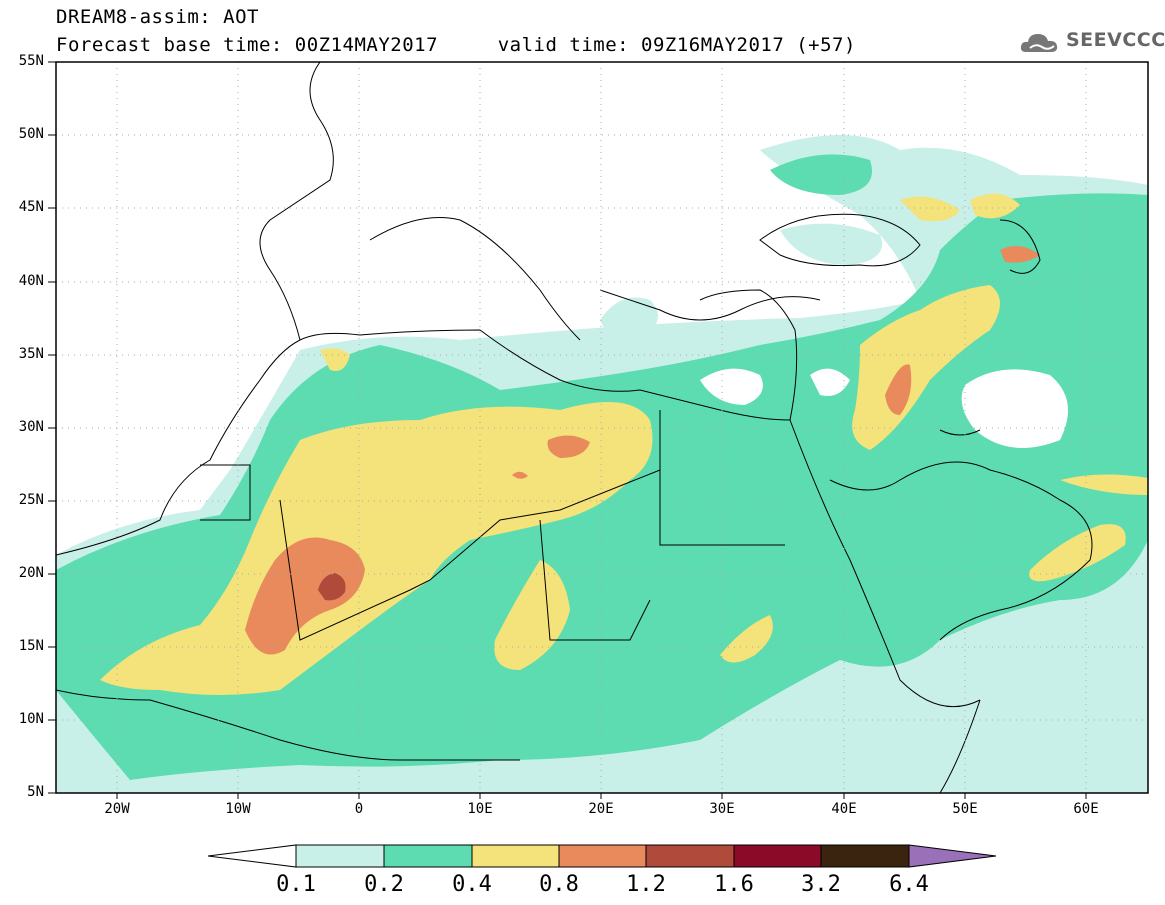 The image size is (1165, 905). What do you see at coordinates (646, 884) in the screenshot?
I see `colorbar-label: 1.2` at bounding box center [646, 884].